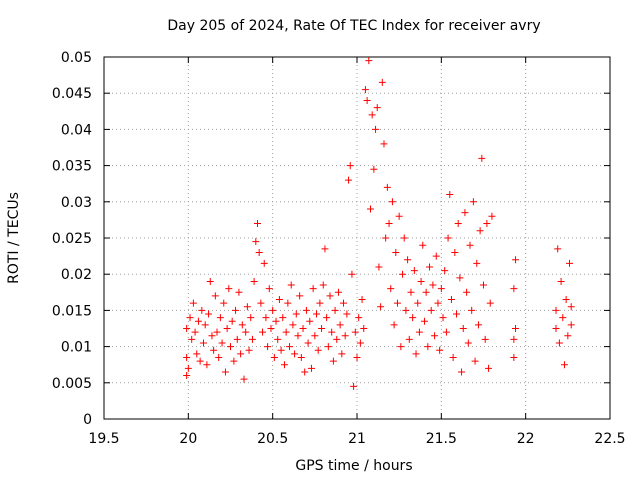 The height and width of the screenshot is (480, 640). Describe the element at coordinates (76, 58) in the screenshot. I see `y-tick-label: 0.05` at that location.